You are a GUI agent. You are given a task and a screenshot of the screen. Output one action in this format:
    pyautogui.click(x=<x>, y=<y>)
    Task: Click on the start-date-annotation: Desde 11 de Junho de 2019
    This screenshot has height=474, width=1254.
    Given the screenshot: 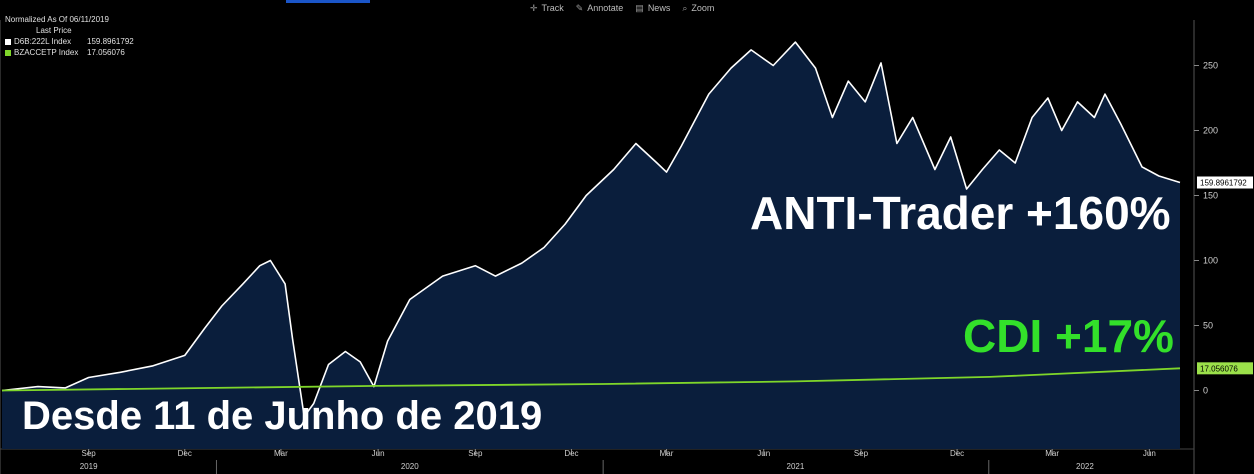 What is the action you would take?
    pyautogui.click(x=282, y=416)
    